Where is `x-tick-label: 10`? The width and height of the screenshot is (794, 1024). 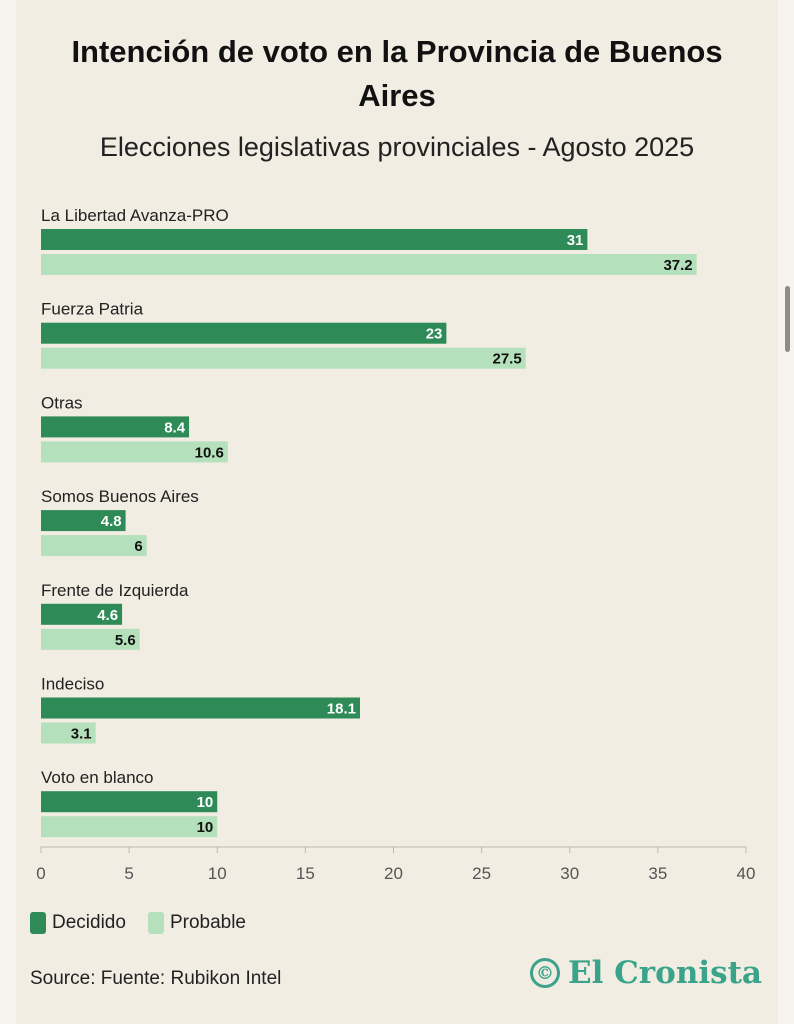 x-tick-label: 10 is located at coordinates (217, 873).